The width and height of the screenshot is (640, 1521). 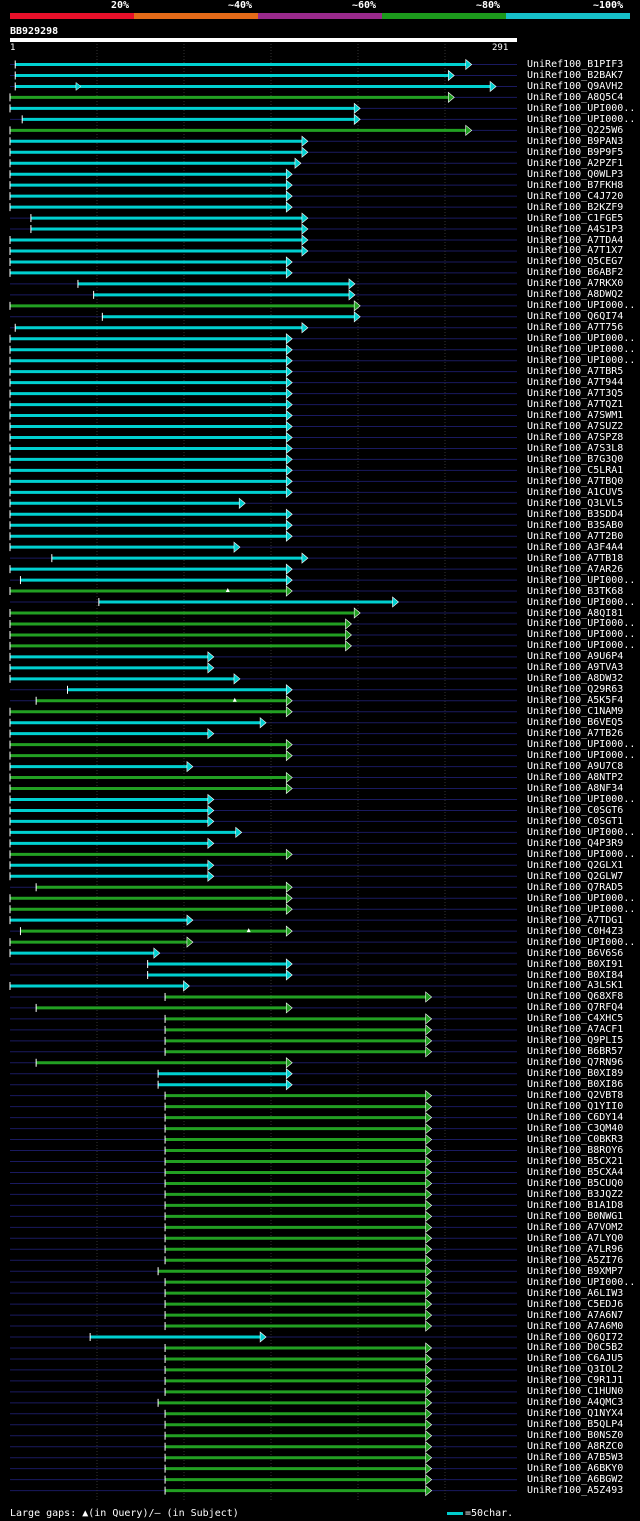 I want to click on hit-label: UniRef100_A8NTP2, so click(x=575, y=778).